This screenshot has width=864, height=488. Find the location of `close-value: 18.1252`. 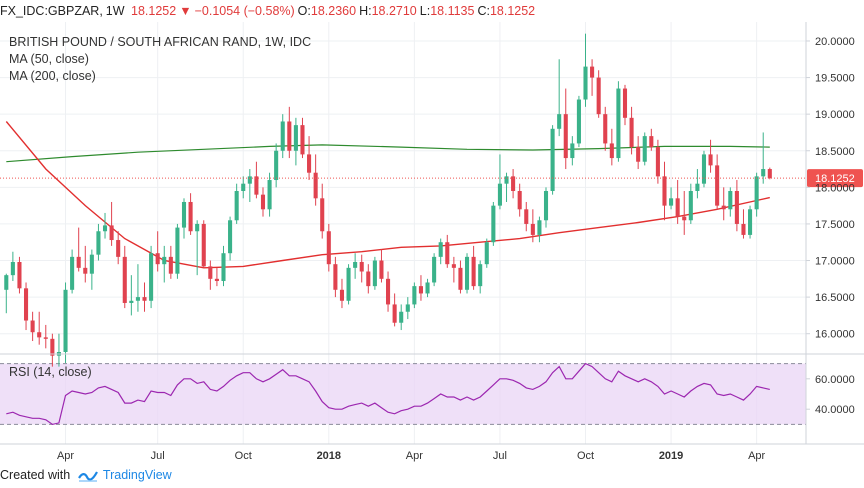

close-value: 18.1252 is located at coordinates (512, 11).